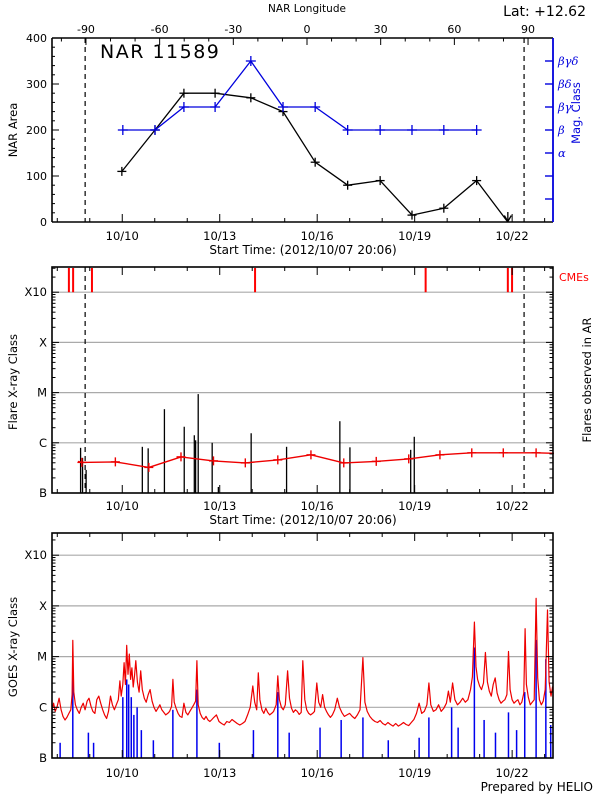 The width and height of the screenshot is (600, 800). Describe the element at coordinates (307, 9) in the screenshot. I see `nar-longitude-axis-title: NAR Longitude` at that location.